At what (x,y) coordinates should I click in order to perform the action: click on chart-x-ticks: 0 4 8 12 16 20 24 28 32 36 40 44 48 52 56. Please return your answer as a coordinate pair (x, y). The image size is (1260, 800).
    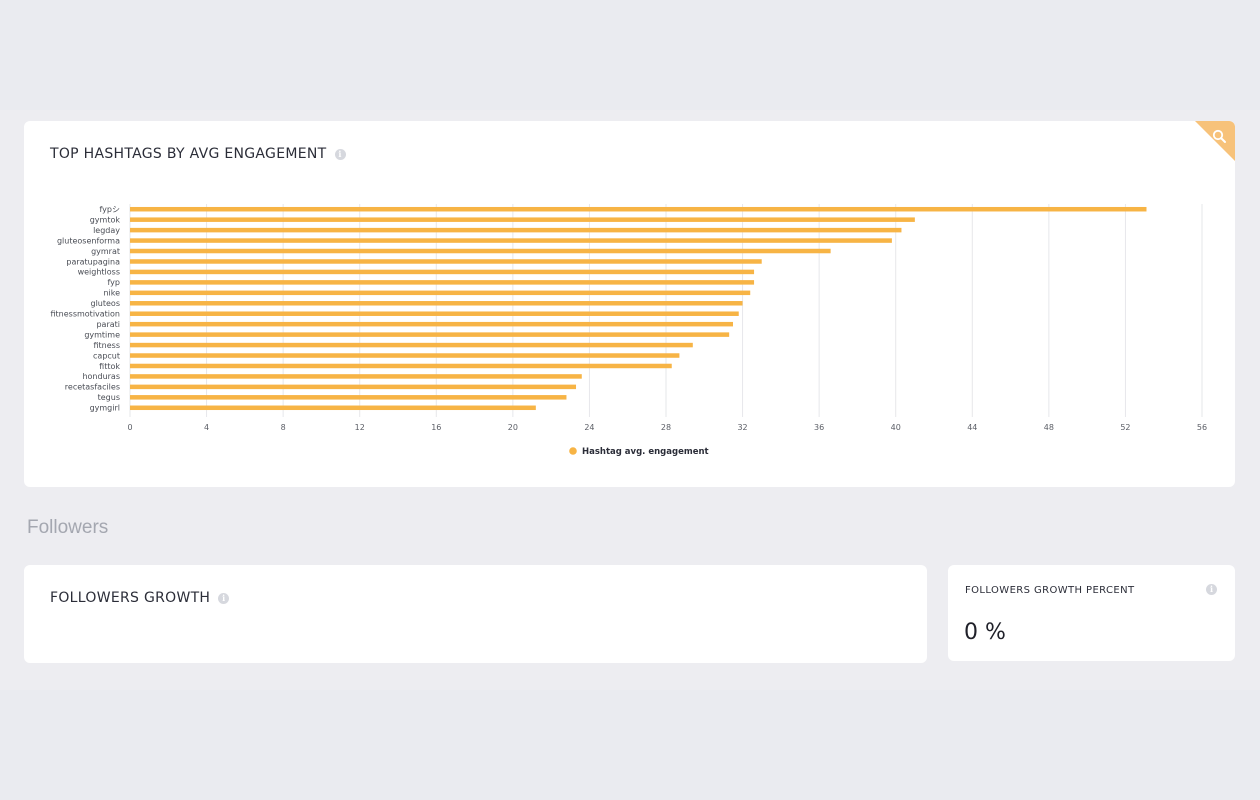
    Looking at the image, I should click on (667, 427).